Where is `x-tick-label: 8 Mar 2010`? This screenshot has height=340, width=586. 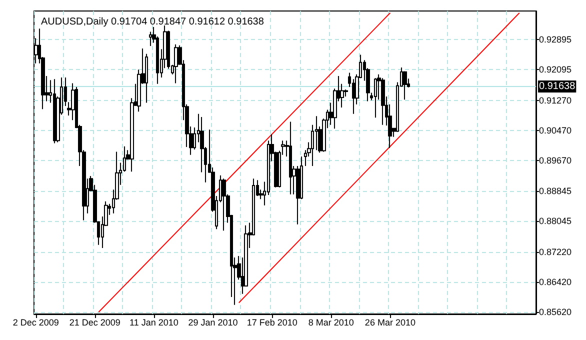 x-tick-label: 8 Mar 2010 is located at coordinates (331, 323).